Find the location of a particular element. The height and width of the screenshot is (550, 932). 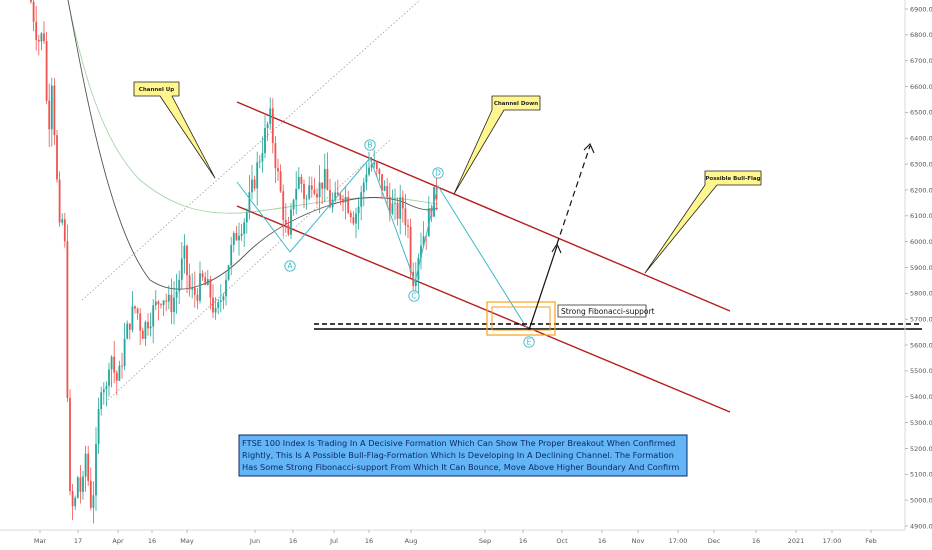

y-tick-label: 5600.0 is located at coordinates (921, 345).